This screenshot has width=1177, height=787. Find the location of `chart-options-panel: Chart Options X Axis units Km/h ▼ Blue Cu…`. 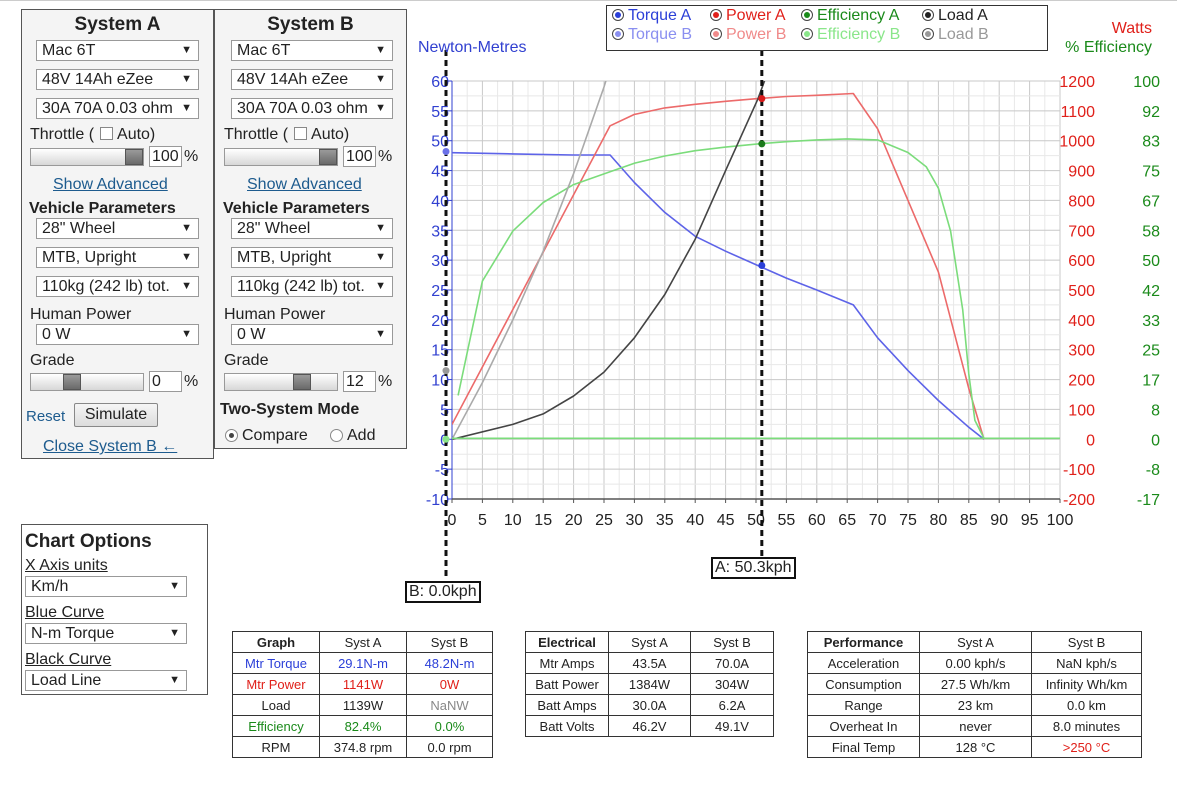

chart-options-panel: Chart Options X Axis units Km/h ▼ Blue Cu… is located at coordinates (114, 609).